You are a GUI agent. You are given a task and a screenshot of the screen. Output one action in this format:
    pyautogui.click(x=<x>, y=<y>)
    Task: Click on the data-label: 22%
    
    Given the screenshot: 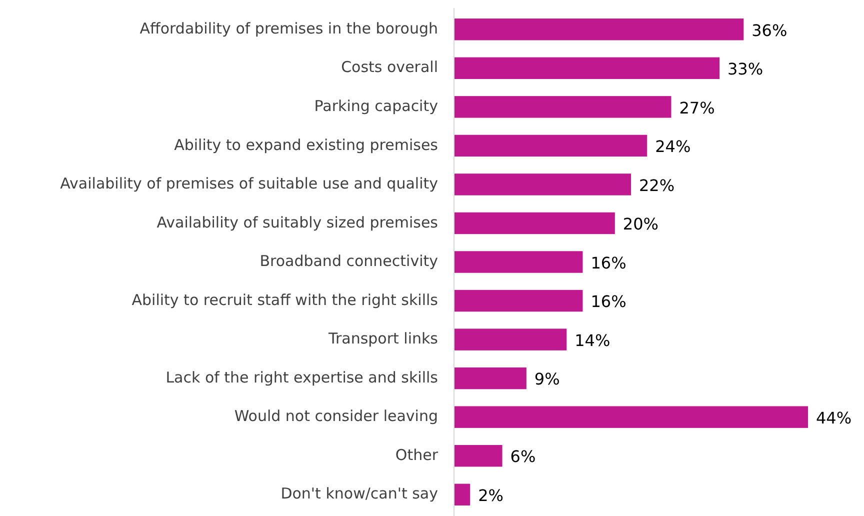 What is the action you would take?
    pyautogui.click(x=657, y=185)
    